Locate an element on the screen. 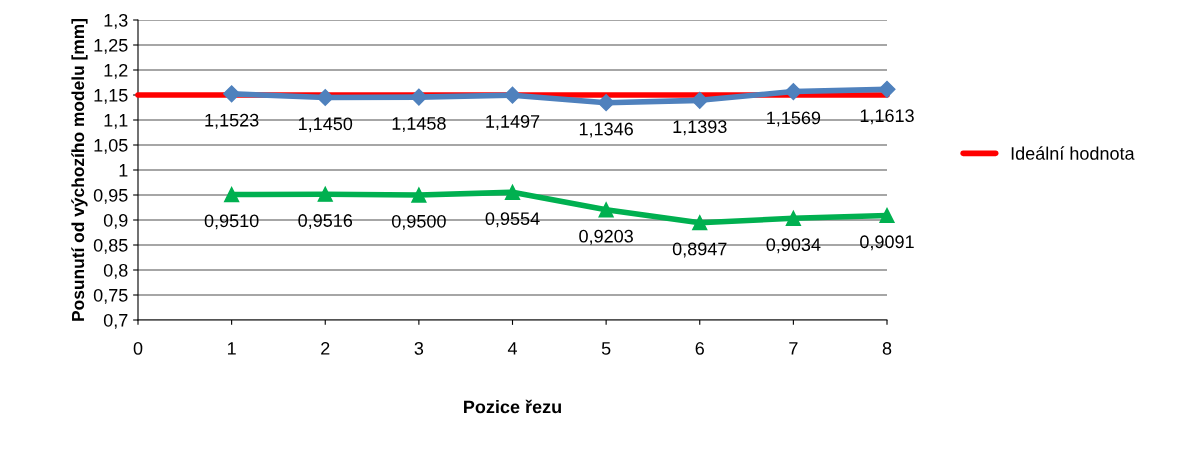  x-tick-label: 5 is located at coordinates (606, 348).